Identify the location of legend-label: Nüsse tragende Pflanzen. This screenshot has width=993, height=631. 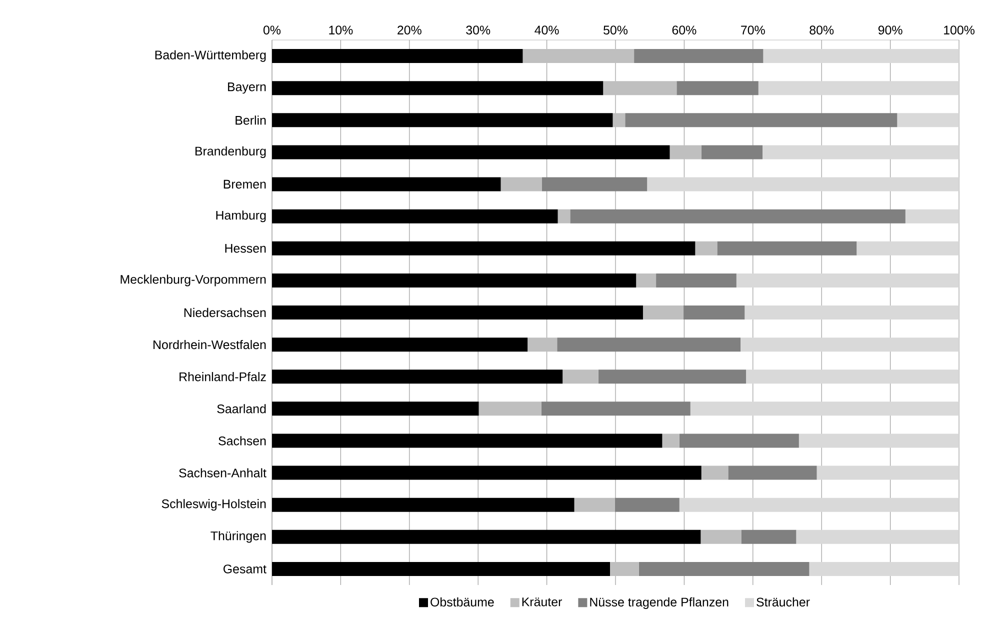
(659, 603).